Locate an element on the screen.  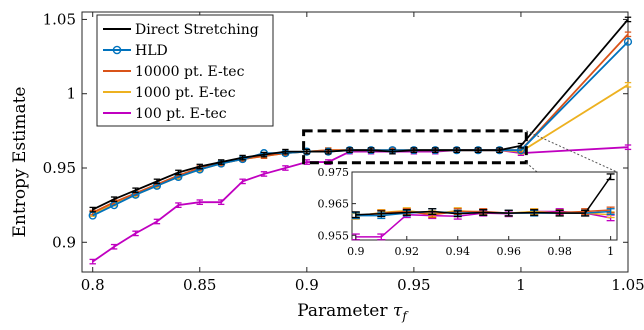
legend-label: Direct Stretching is located at coordinates (197, 30).